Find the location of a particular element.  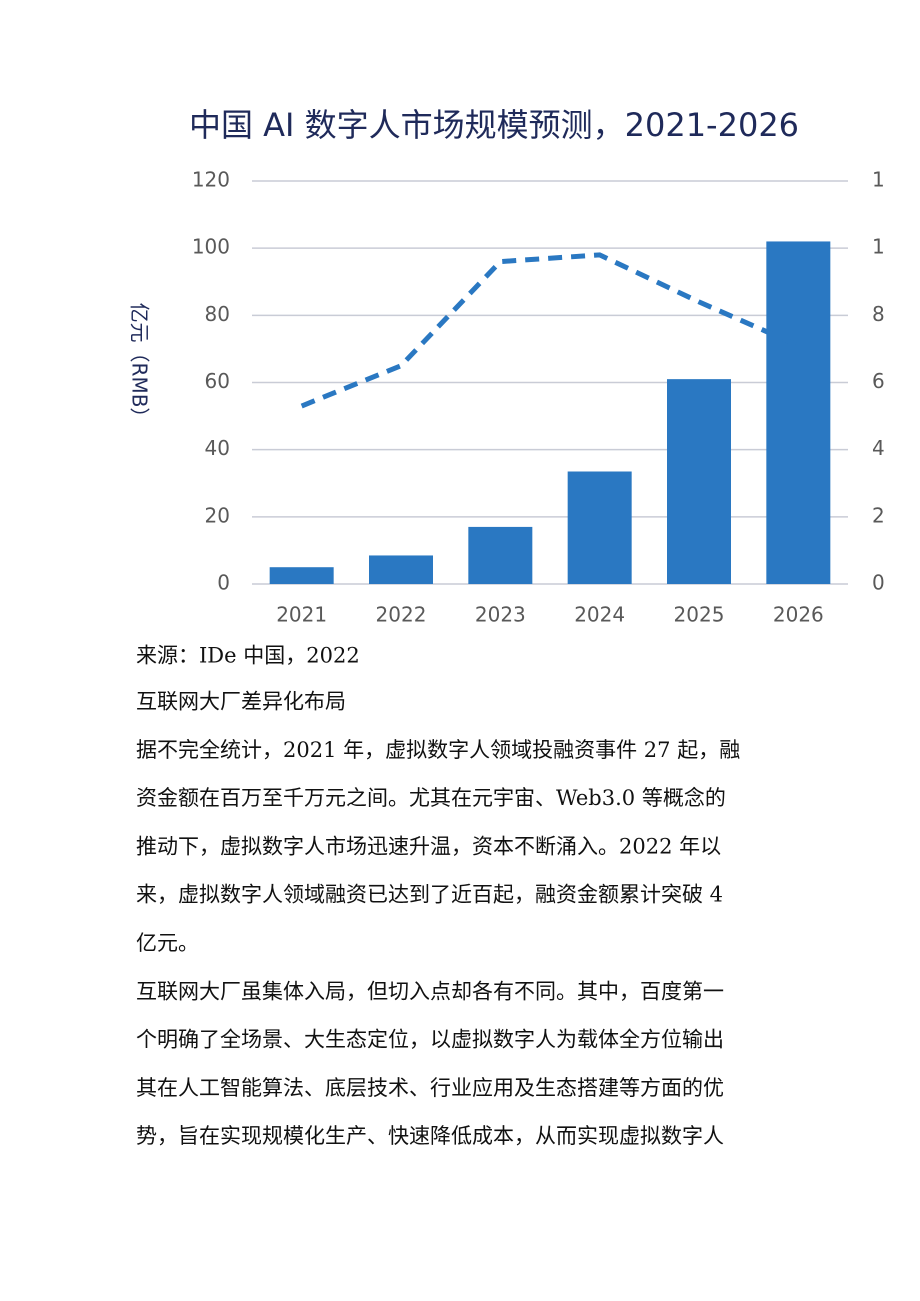

y2-tick-label: 8 is located at coordinates (878, 314).